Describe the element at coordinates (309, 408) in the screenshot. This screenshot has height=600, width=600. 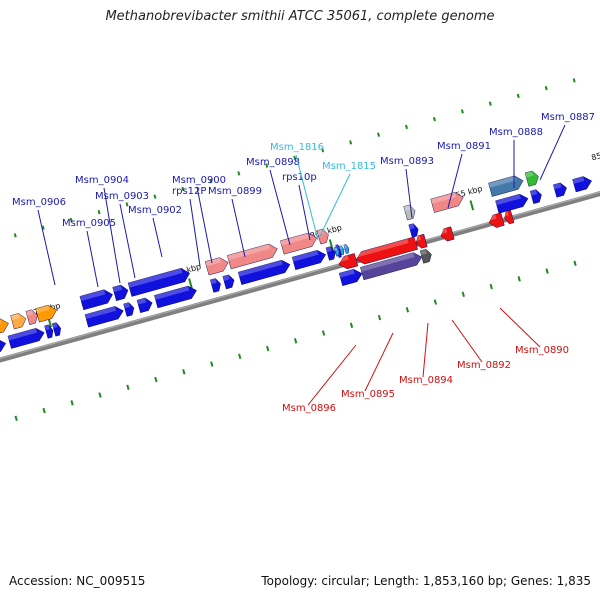
I see `gene-label: Msm_0896` at that location.